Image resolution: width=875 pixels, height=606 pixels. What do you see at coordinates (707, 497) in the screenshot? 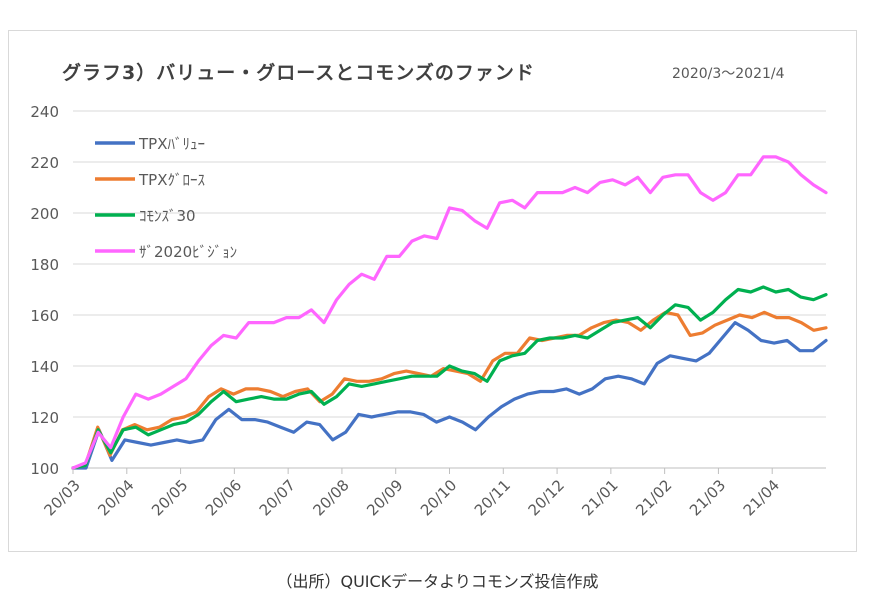
I see `x-tick-label: 21/03` at bounding box center [707, 497].